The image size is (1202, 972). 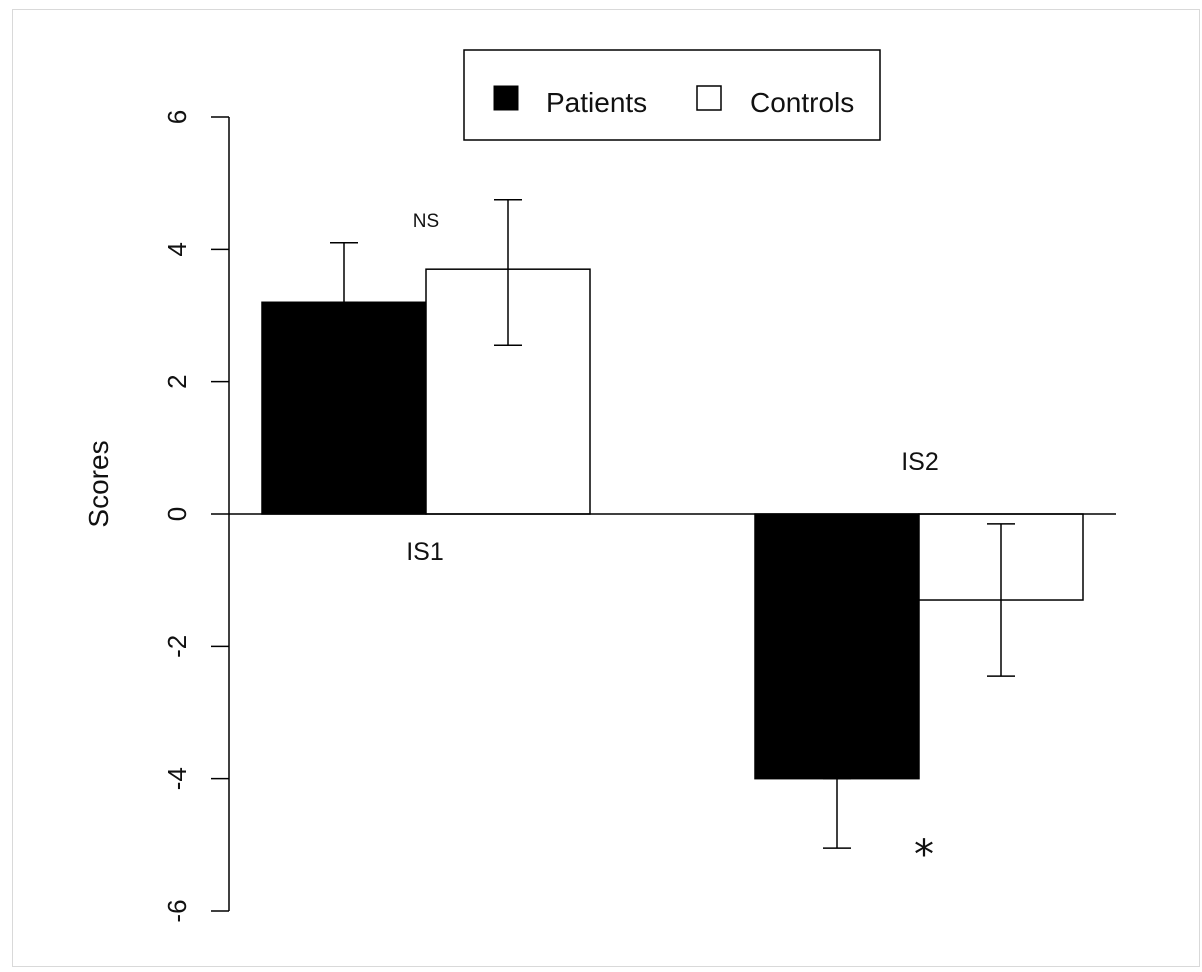 What do you see at coordinates (177, 778) in the screenshot?
I see `y-tick-label: -4` at bounding box center [177, 778].